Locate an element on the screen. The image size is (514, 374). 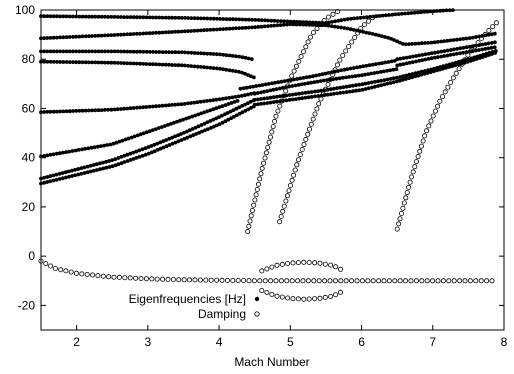
y-tick-label: 100 is located at coordinates (25, 10).